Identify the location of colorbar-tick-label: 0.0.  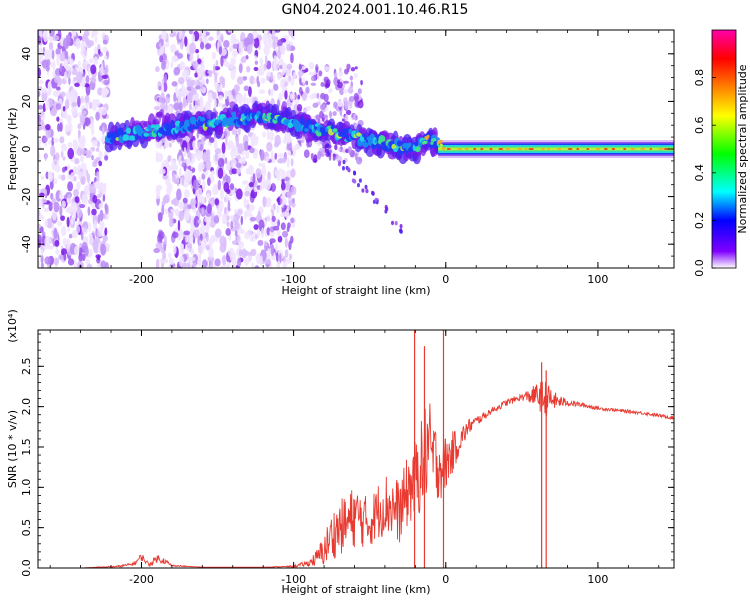
(699, 268).